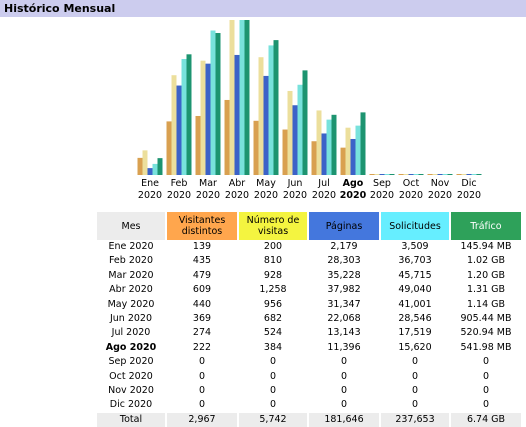 The image size is (526, 427). What do you see at coordinates (309, 419) in the screenshot?
I see `total-row: Total 2,967 5,742 181,646 237,653 6.74 GB` at bounding box center [309, 419].